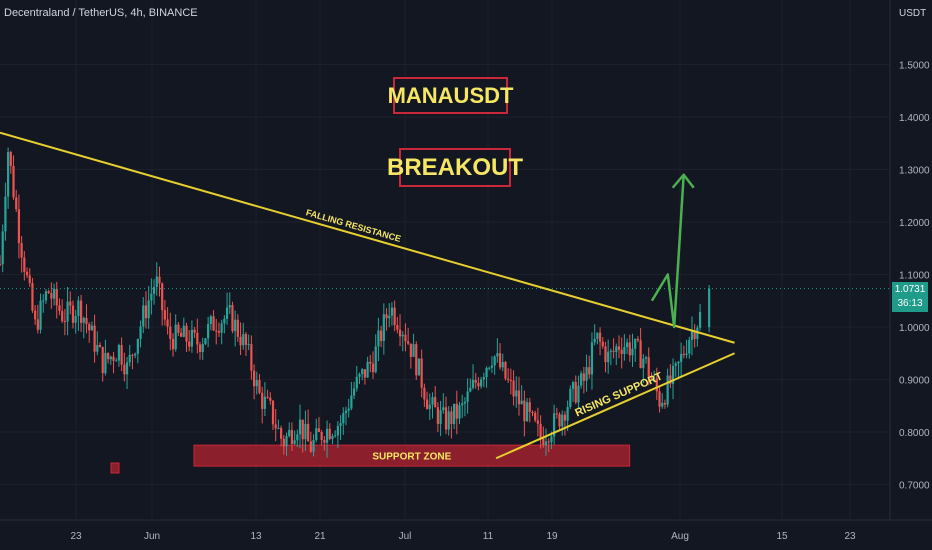 The width and height of the screenshot is (932, 550). Describe the element at coordinates (455, 167) in the screenshot. I see `breakout-badge: BREAKOUT` at that location.